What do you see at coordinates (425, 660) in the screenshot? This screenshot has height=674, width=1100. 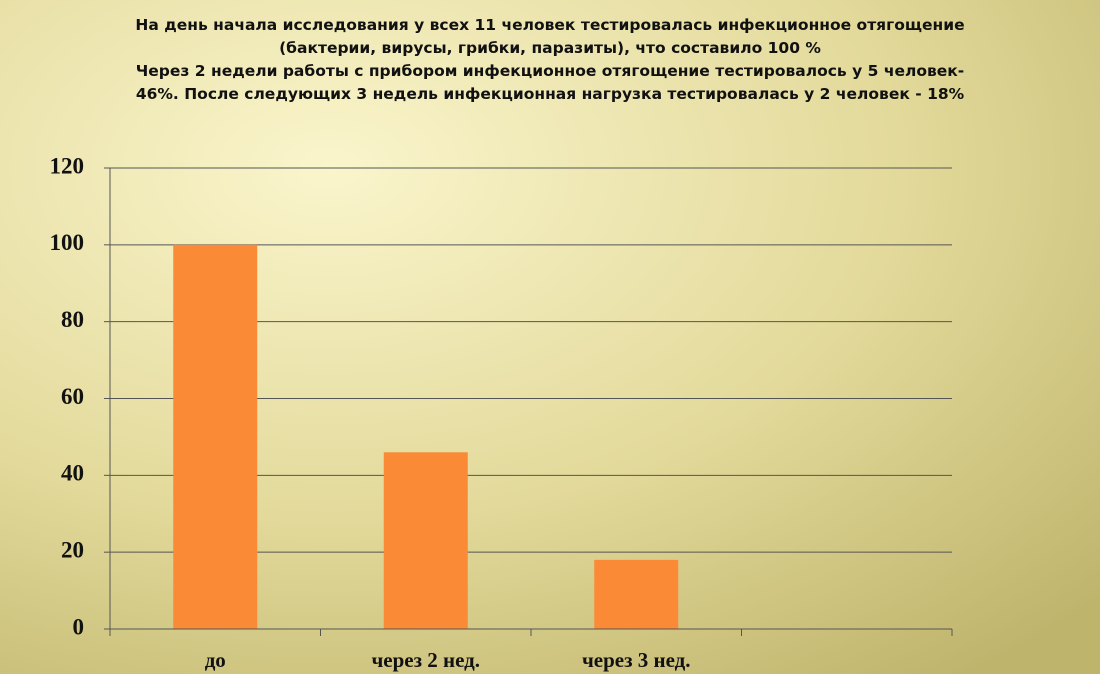 I see `x-tick-label: через 2 нед.` at bounding box center [425, 660].